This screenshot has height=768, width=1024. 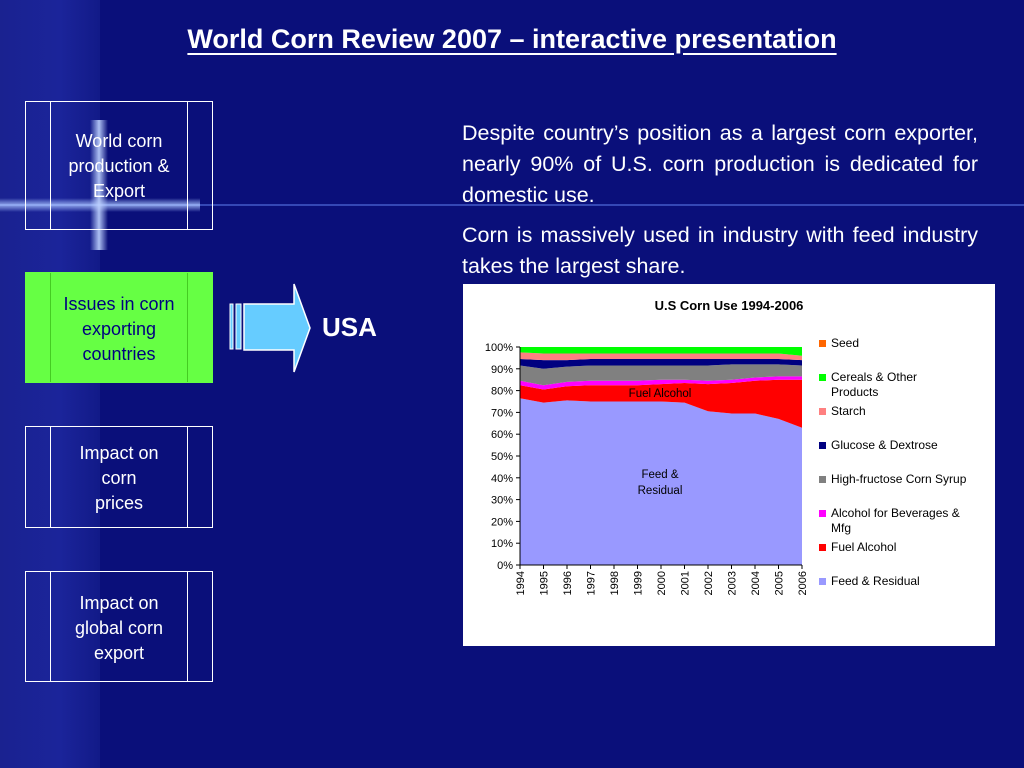 What do you see at coordinates (875, 581) in the screenshot?
I see `legend-label: Feed & Residual` at bounding box center [875, 581].